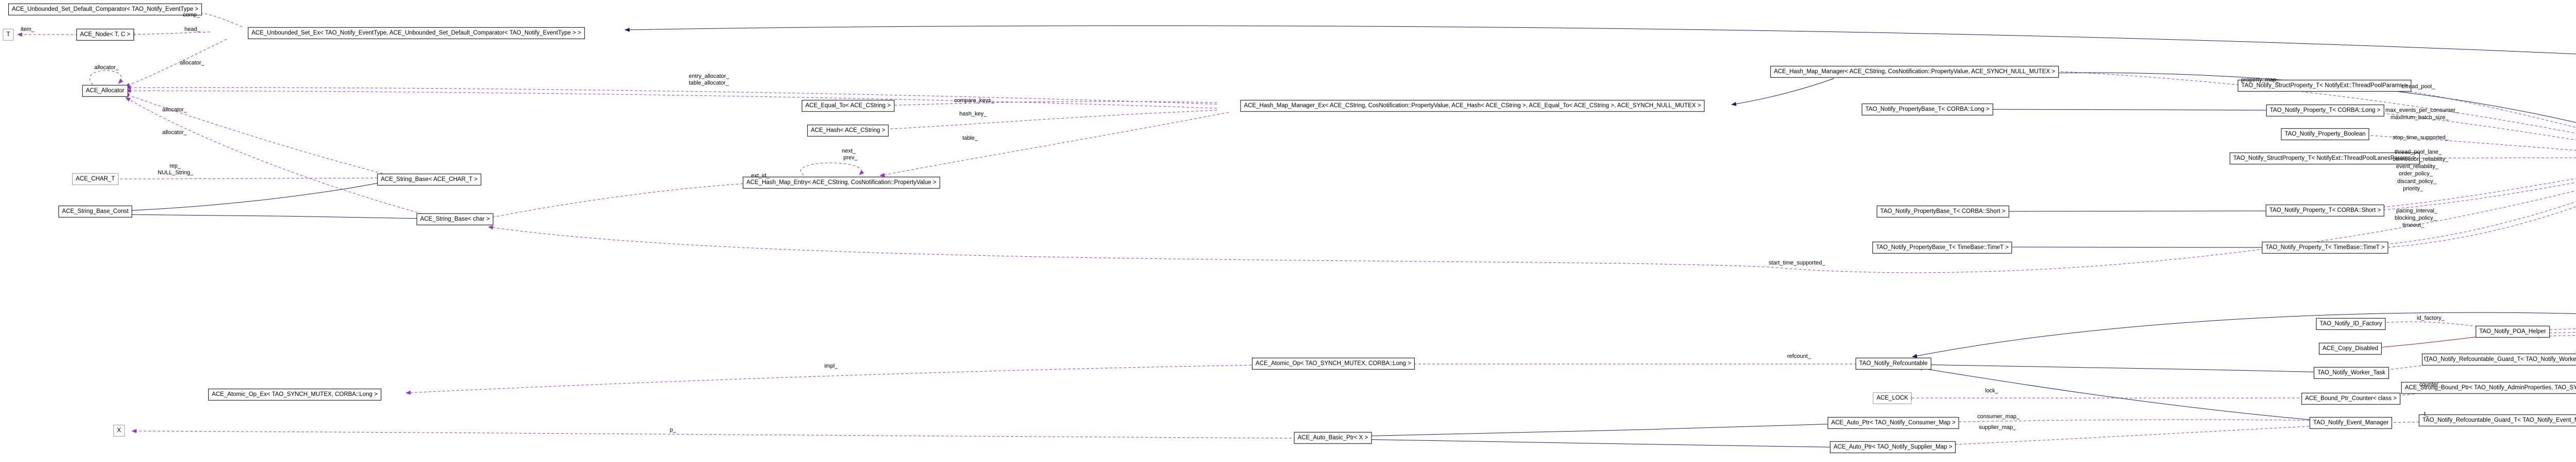  What do you see at coordinates (28, 29) in the screenshot?
I see `edge-label: item_` at bounding box center [28, 29].